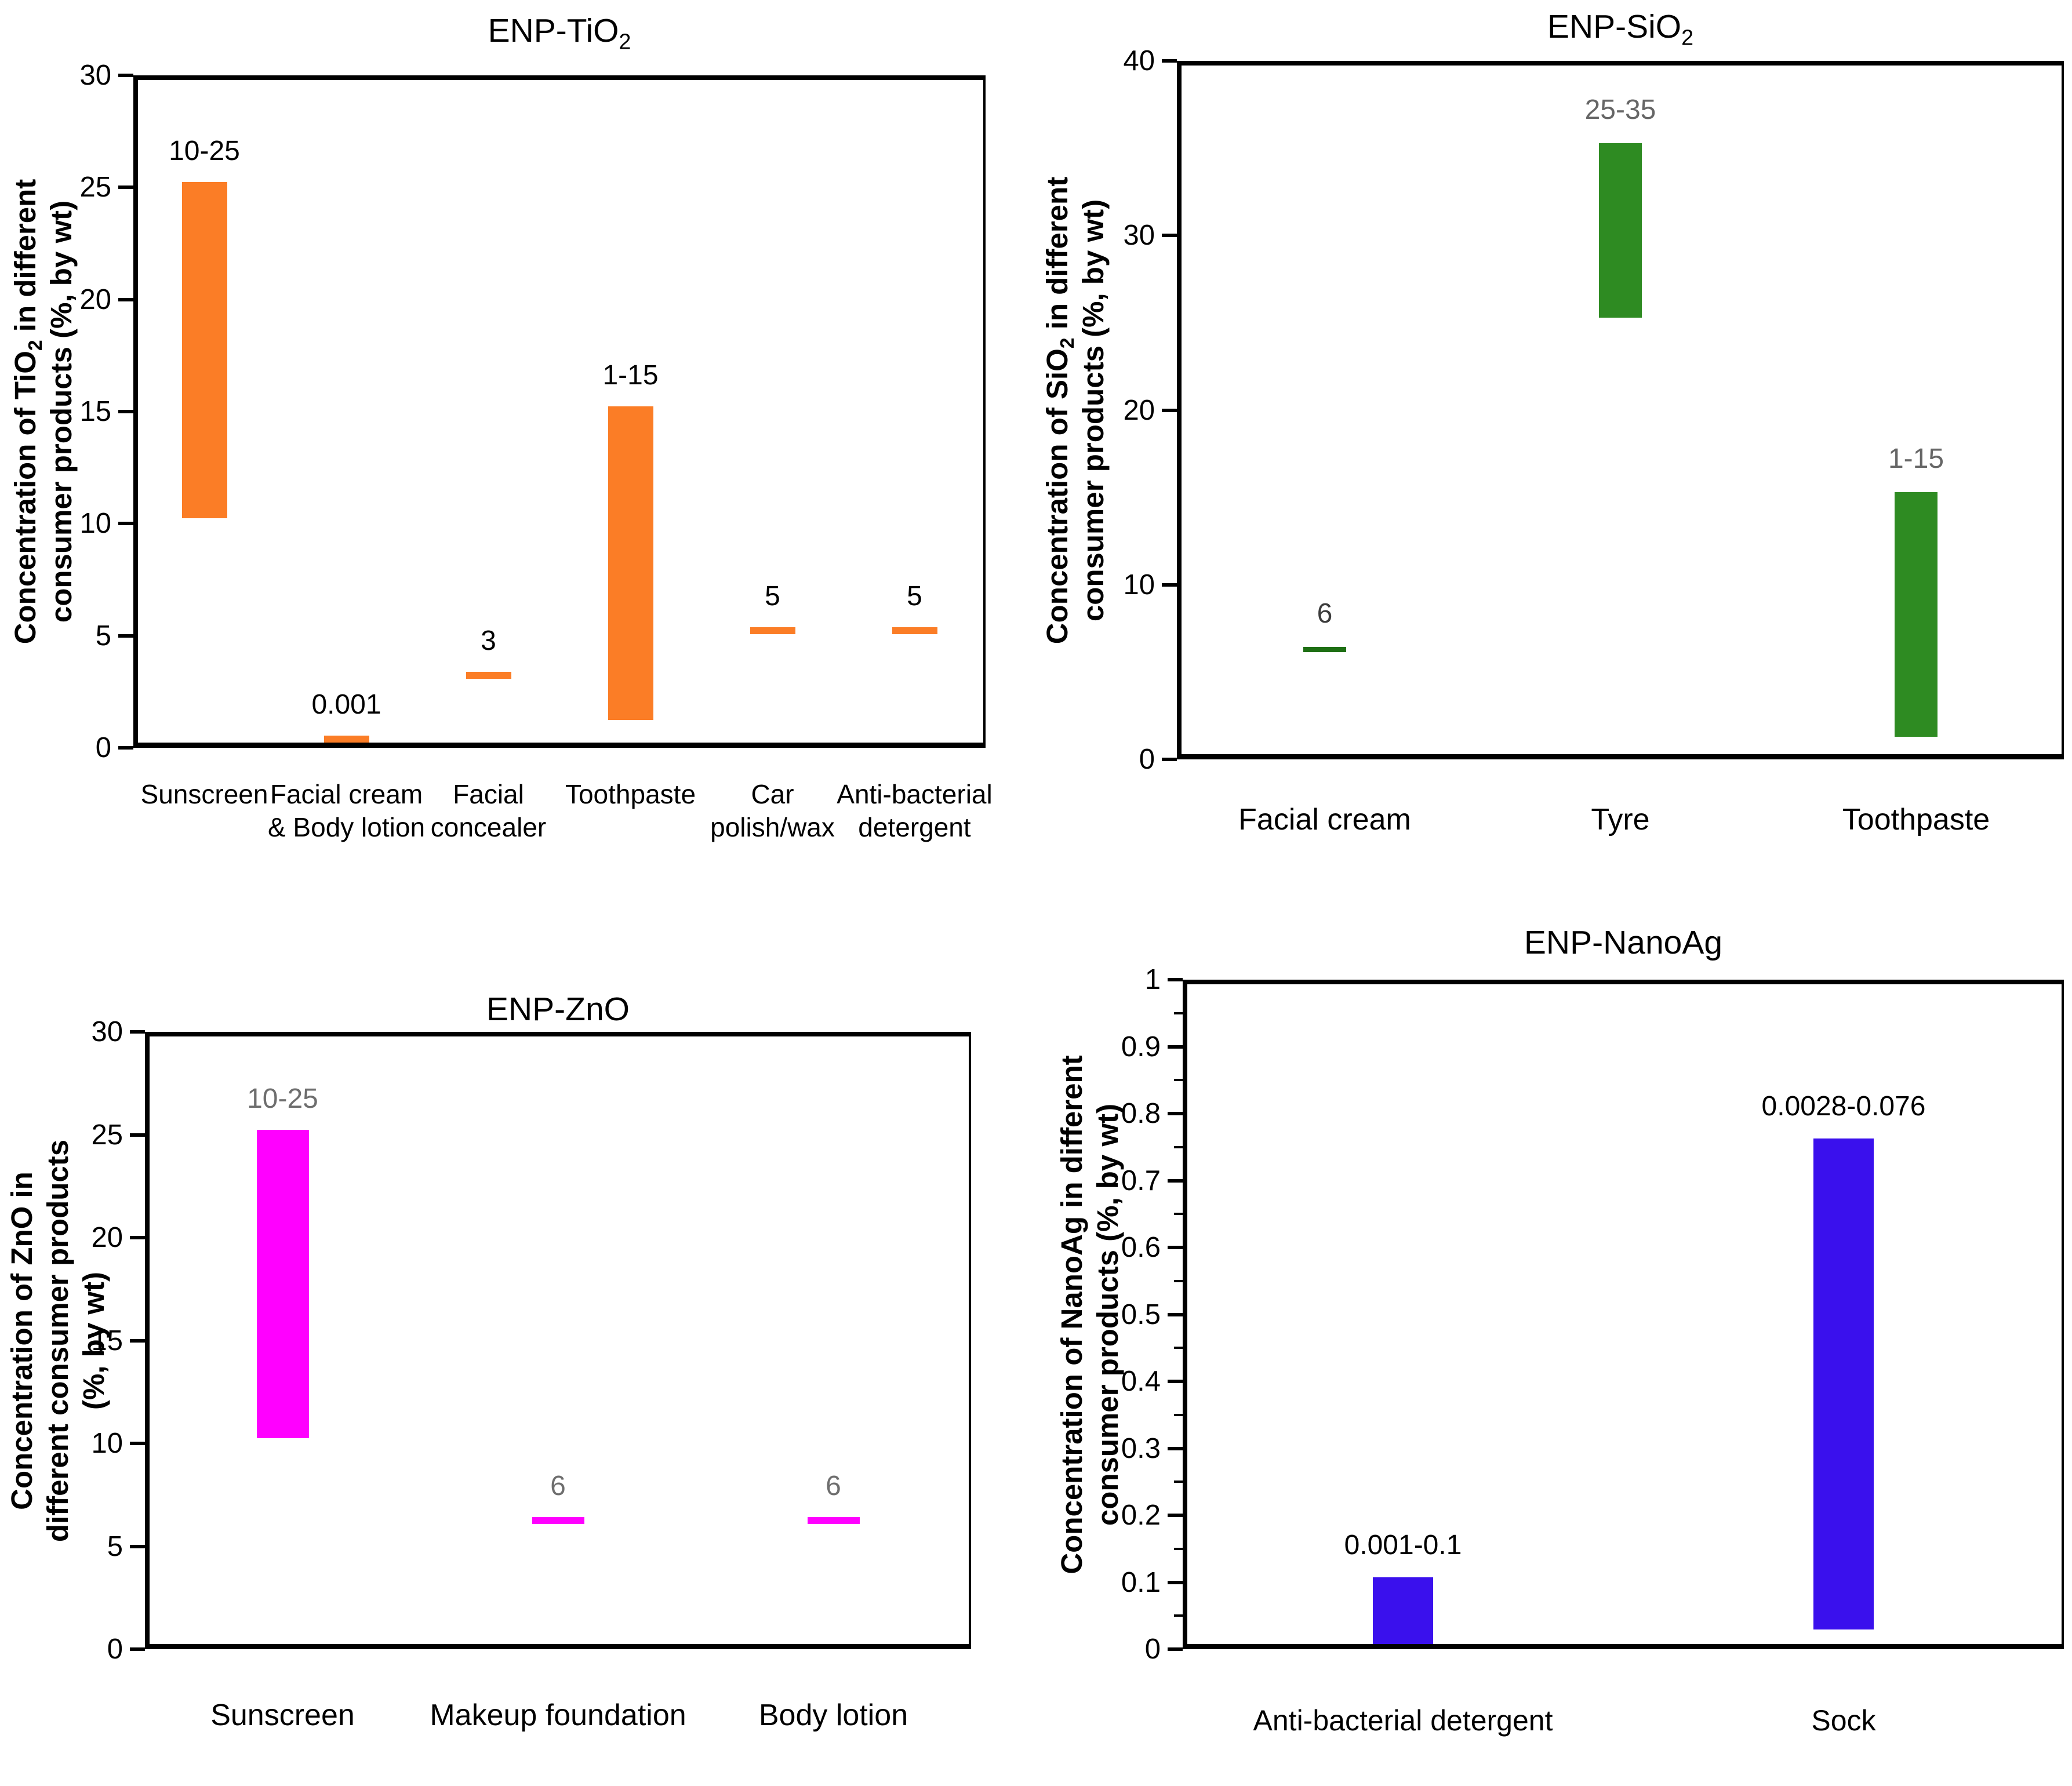 This screenshot has width=2072, height=1786. I want to click on category-label: Facial cream, so click(1325, 820).